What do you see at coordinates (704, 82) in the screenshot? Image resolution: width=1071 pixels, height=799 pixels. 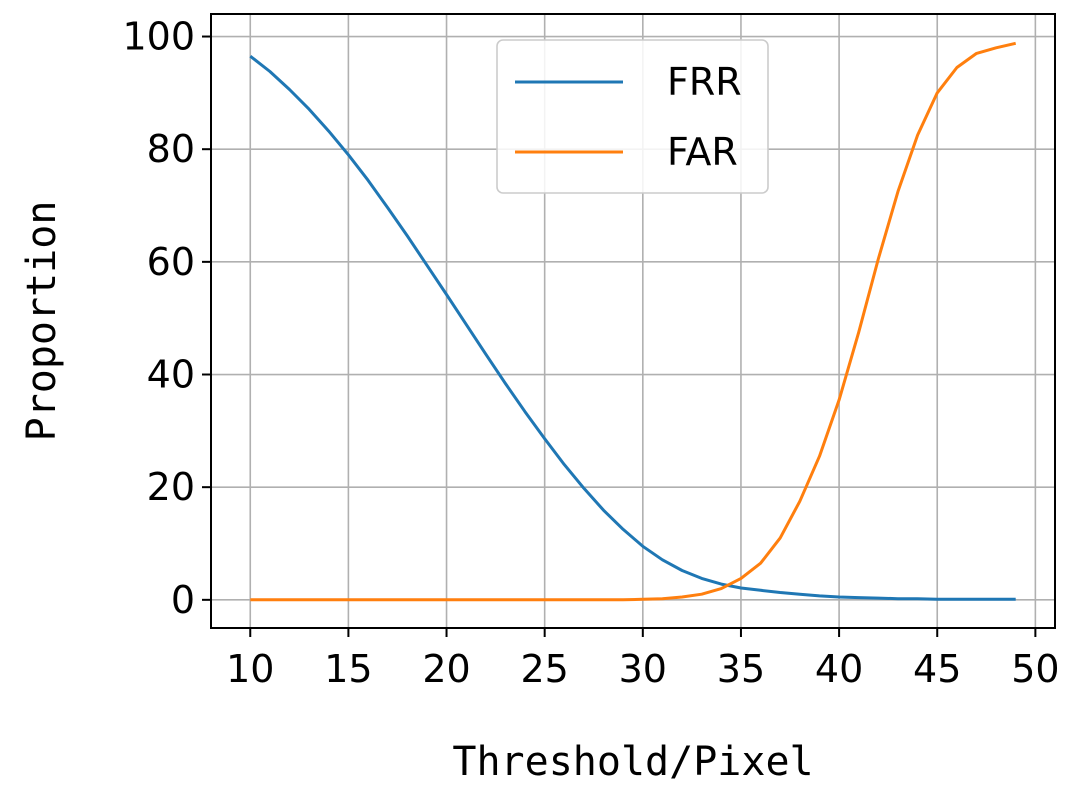 I see `legend-label-frr: FRR` at bounding box center [704, 82].